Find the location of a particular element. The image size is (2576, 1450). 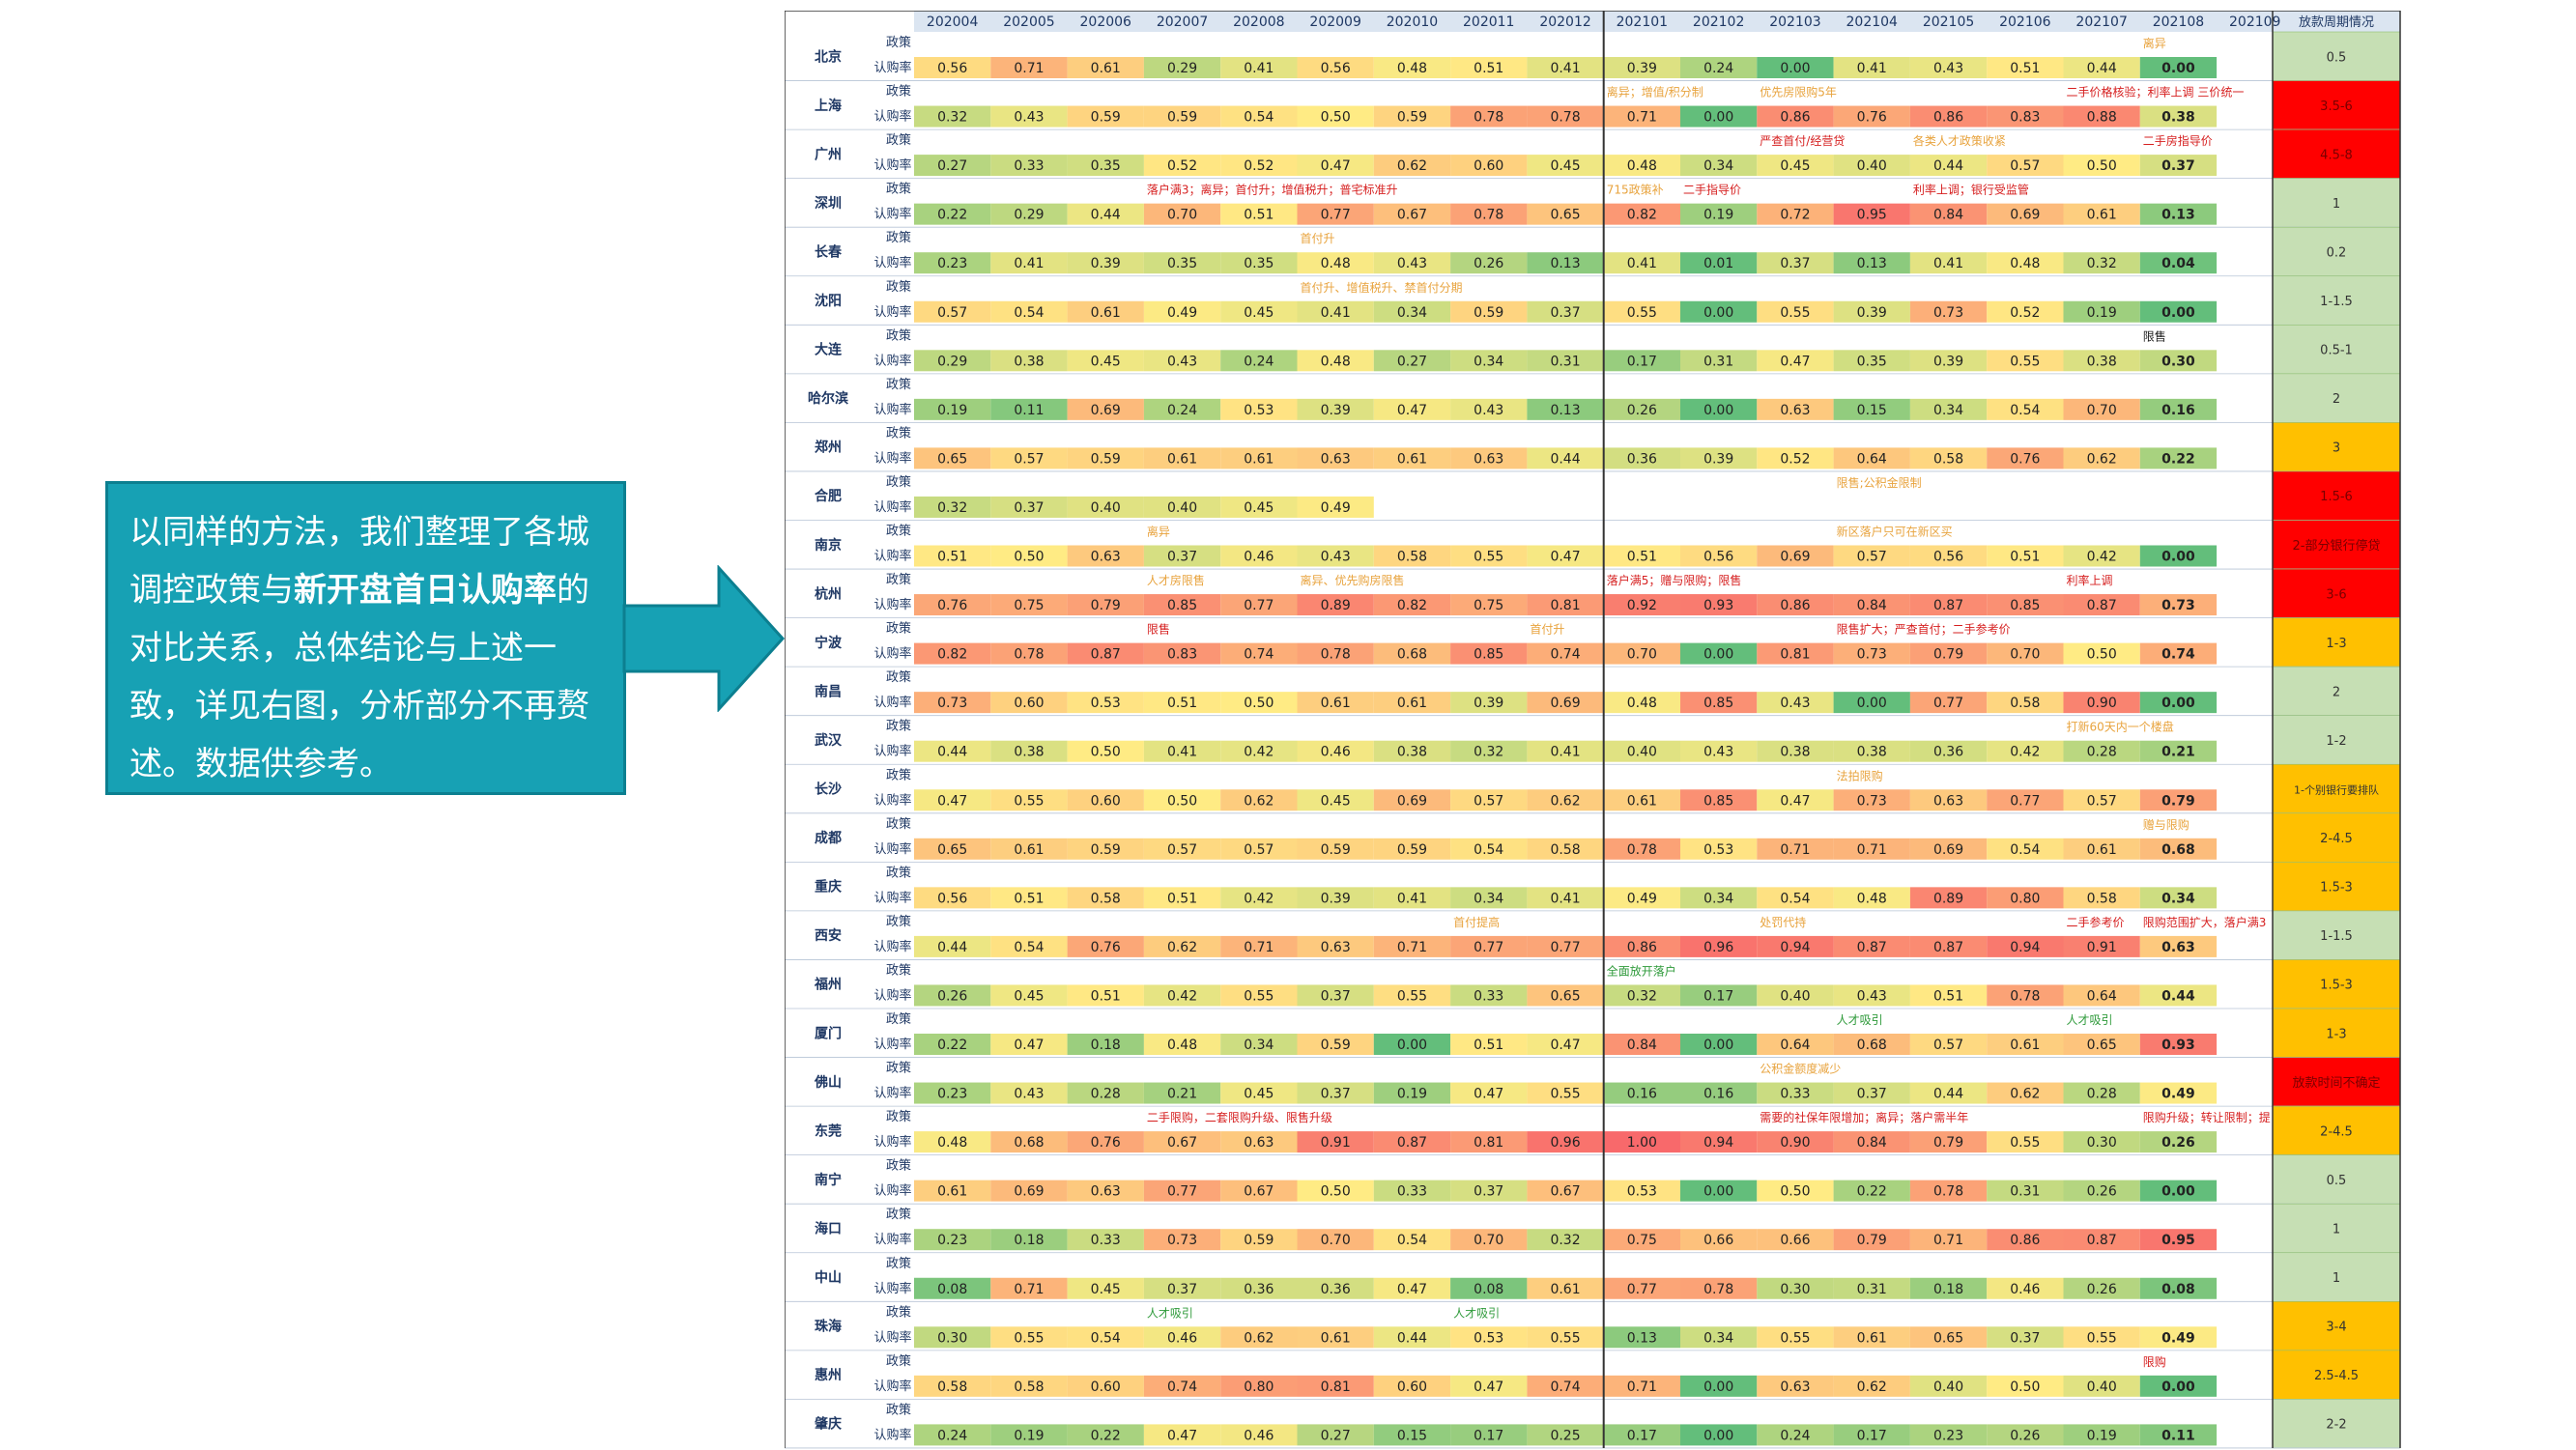

rate-value: 0.90 is located at coordinates (1795, 1143).